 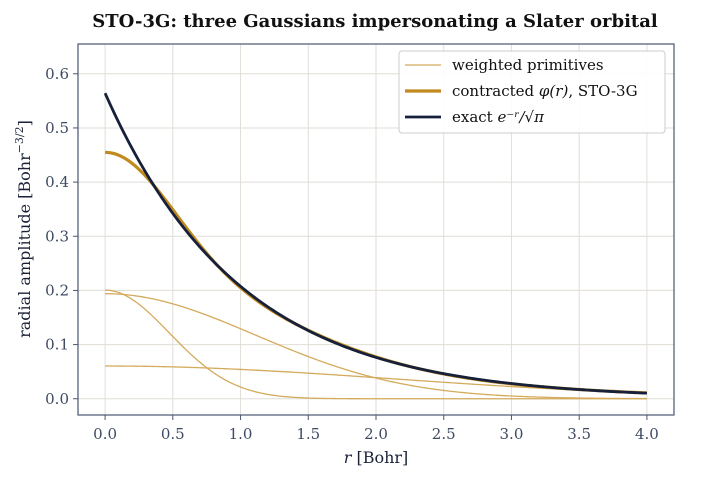 I want to click on y-tick-label: 0.4, so click(x=57, y=182).